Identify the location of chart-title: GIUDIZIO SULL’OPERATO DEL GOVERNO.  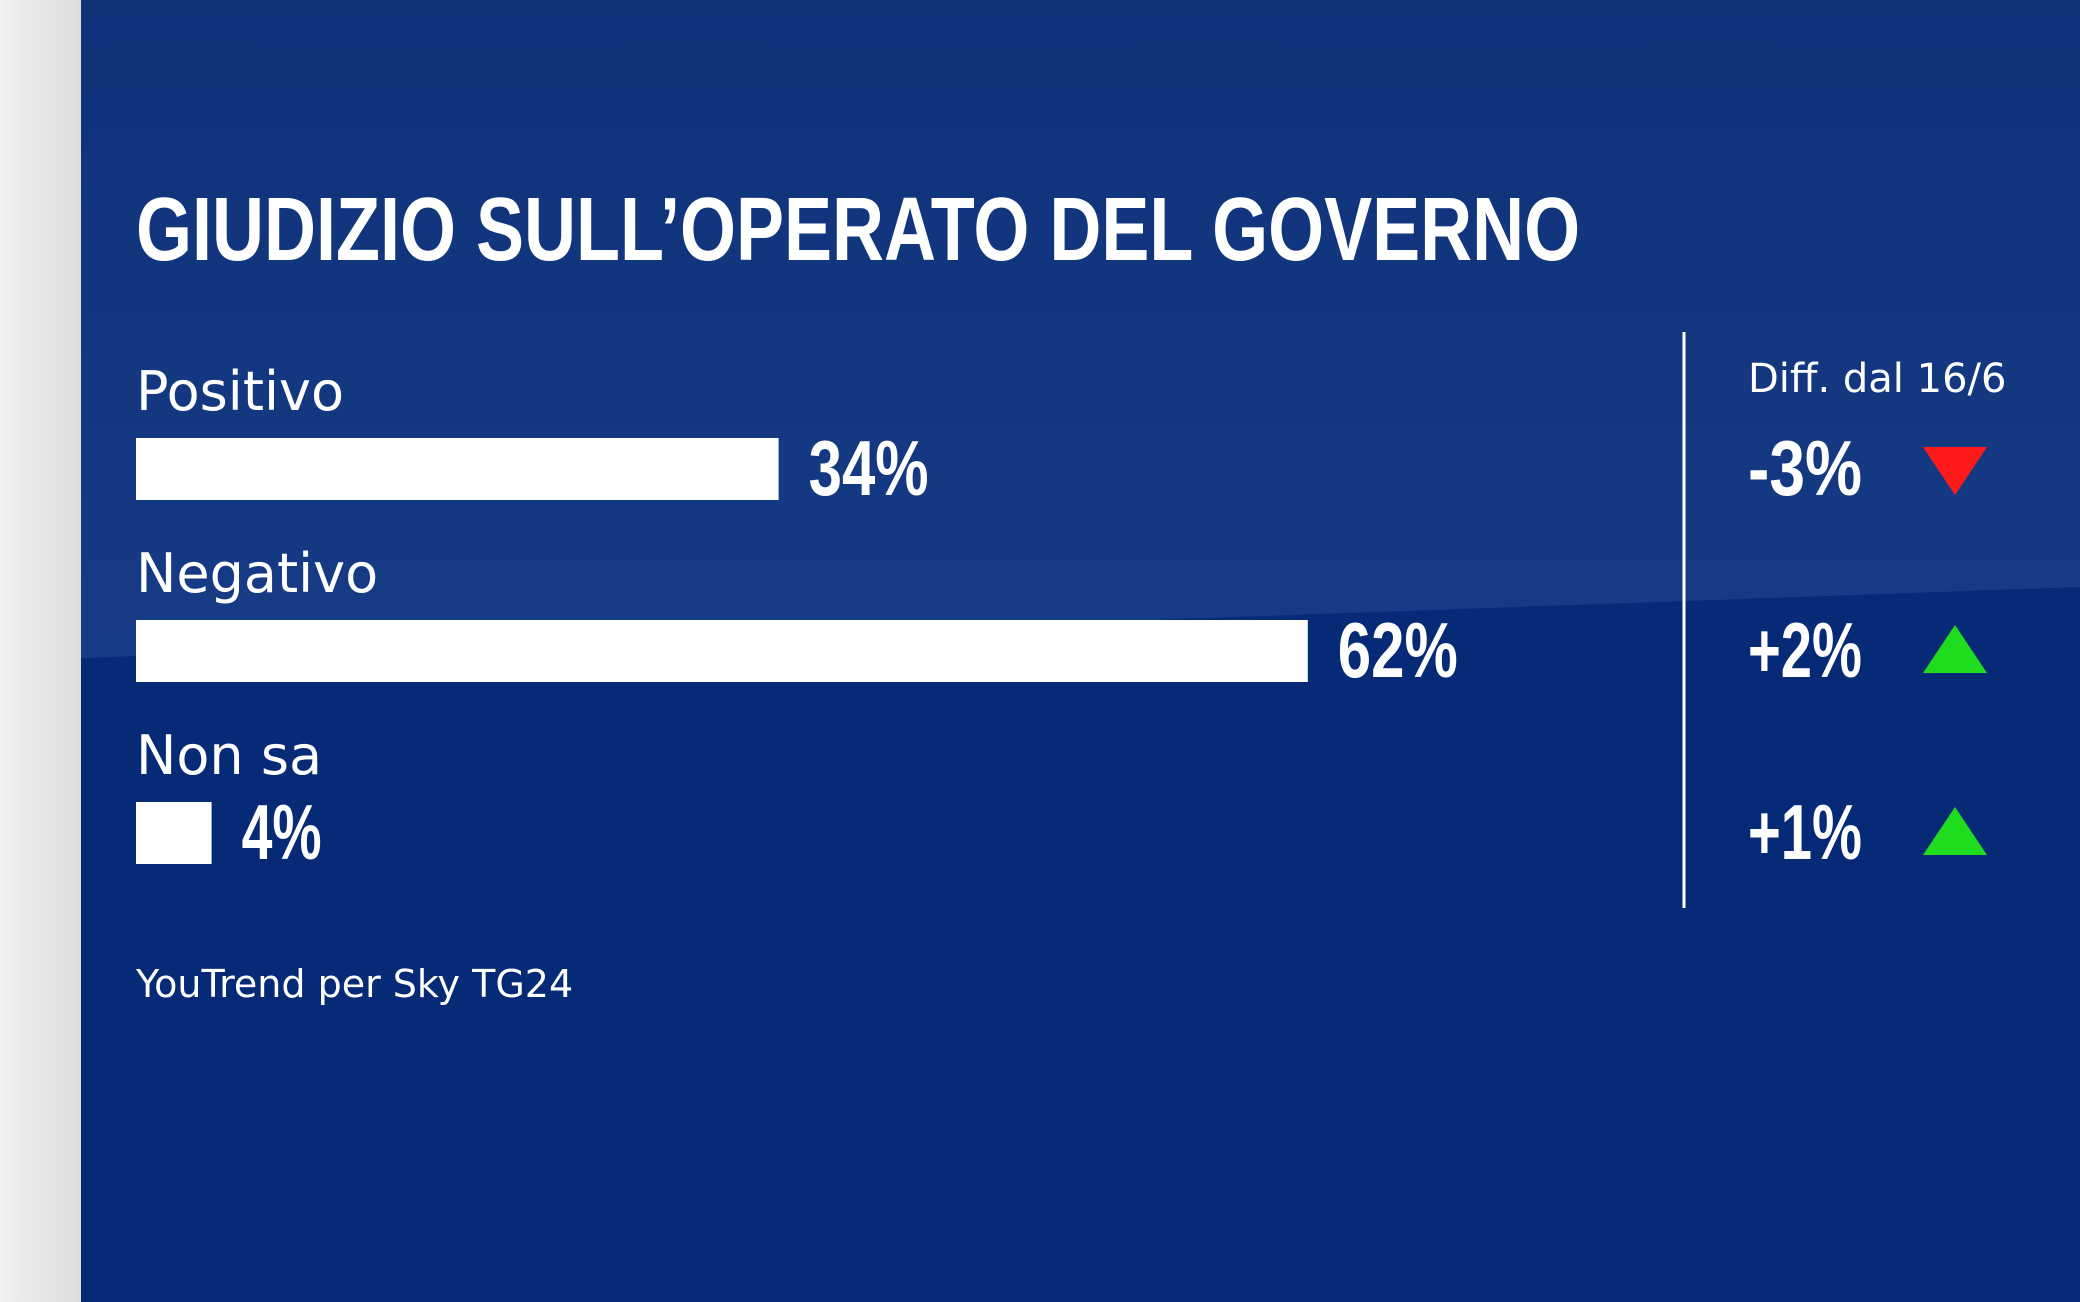
(858, 230).